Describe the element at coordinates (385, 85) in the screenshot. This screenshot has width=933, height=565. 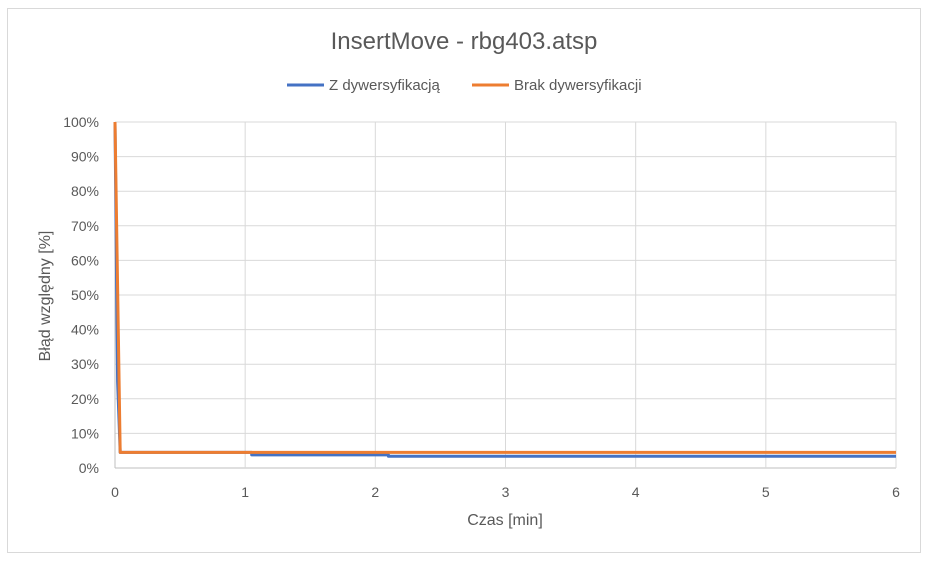
I see `legend-label-series-1: Z dywersyfikacją` at that location.